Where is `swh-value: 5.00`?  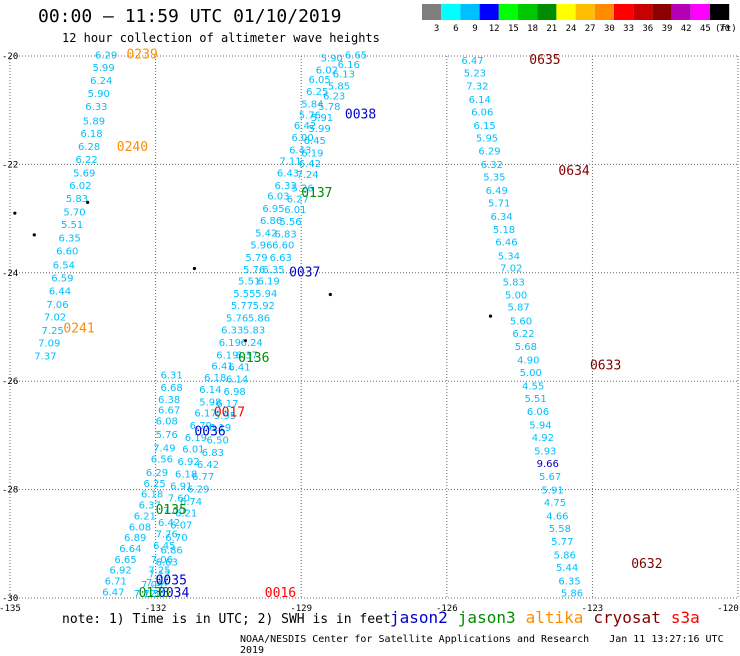 swh-value: 5.00 is located at coordinates (531, 373).